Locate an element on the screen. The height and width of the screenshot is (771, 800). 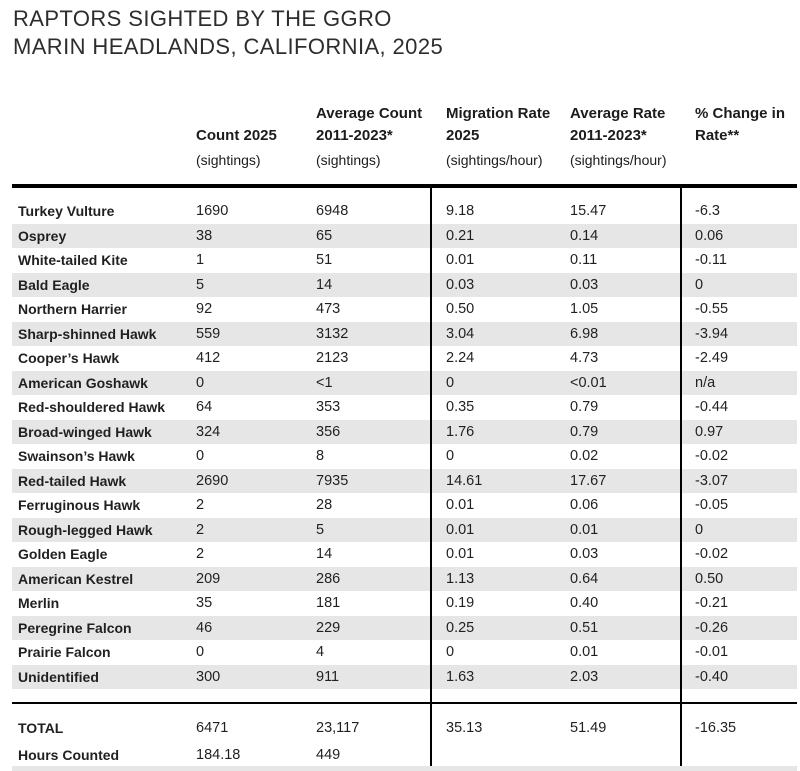
average-rate-value: 1.05 is located at coordinates (584, 309).